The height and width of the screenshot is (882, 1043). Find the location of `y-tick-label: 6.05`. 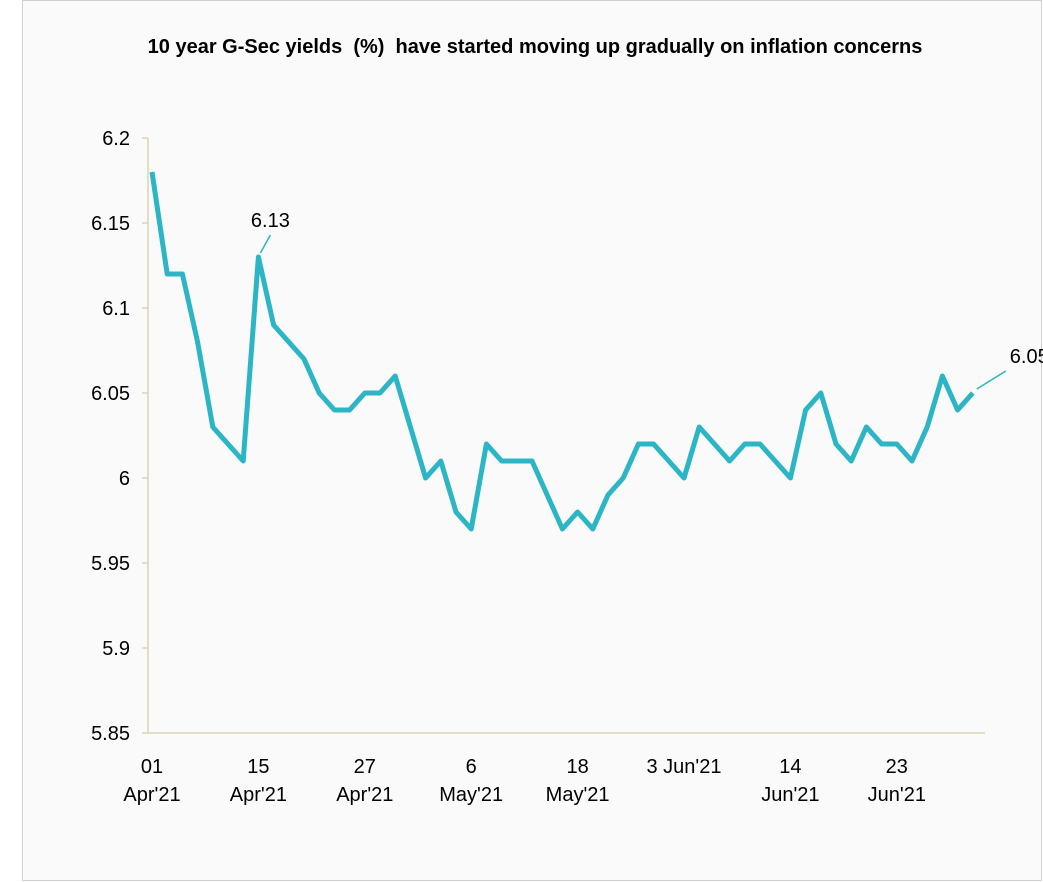

y-tick-label: 6.05 is located at coordinates (110, 394).